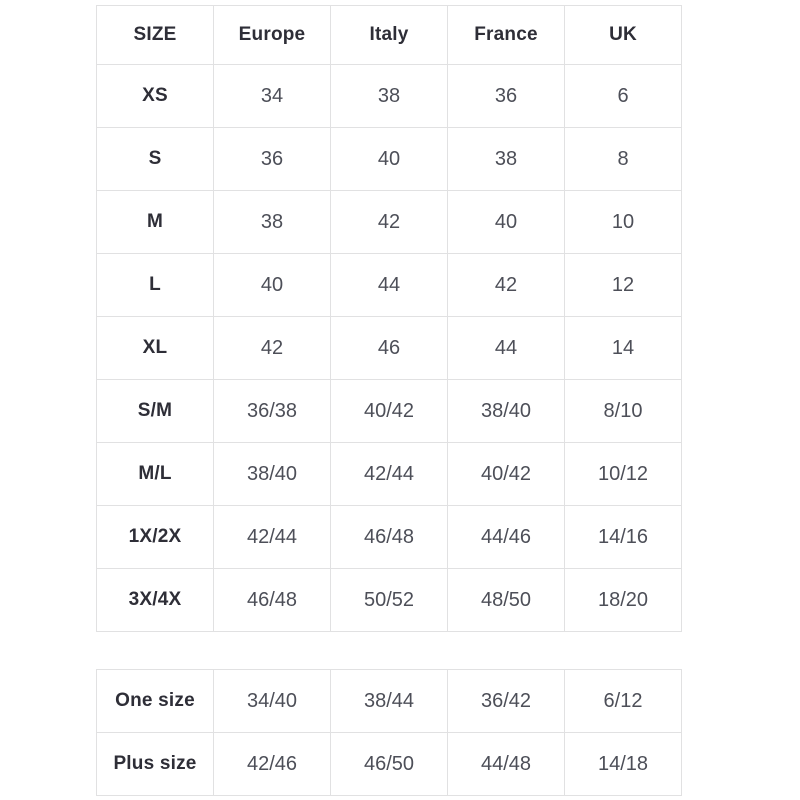 Image resolution: width=800 pixels, height=800 pixels. Describe the element at coordinates (623, 701) in the screenshot. I see `size-value-cell: 6/12` at that location.